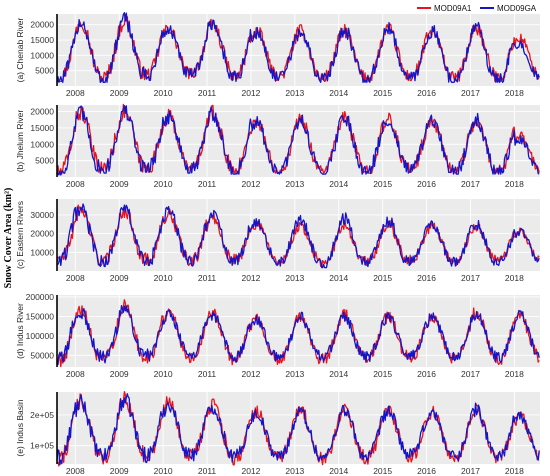 The image size is (550, 476). I want to click on y-tick-label: 50000, so click(42, 355).